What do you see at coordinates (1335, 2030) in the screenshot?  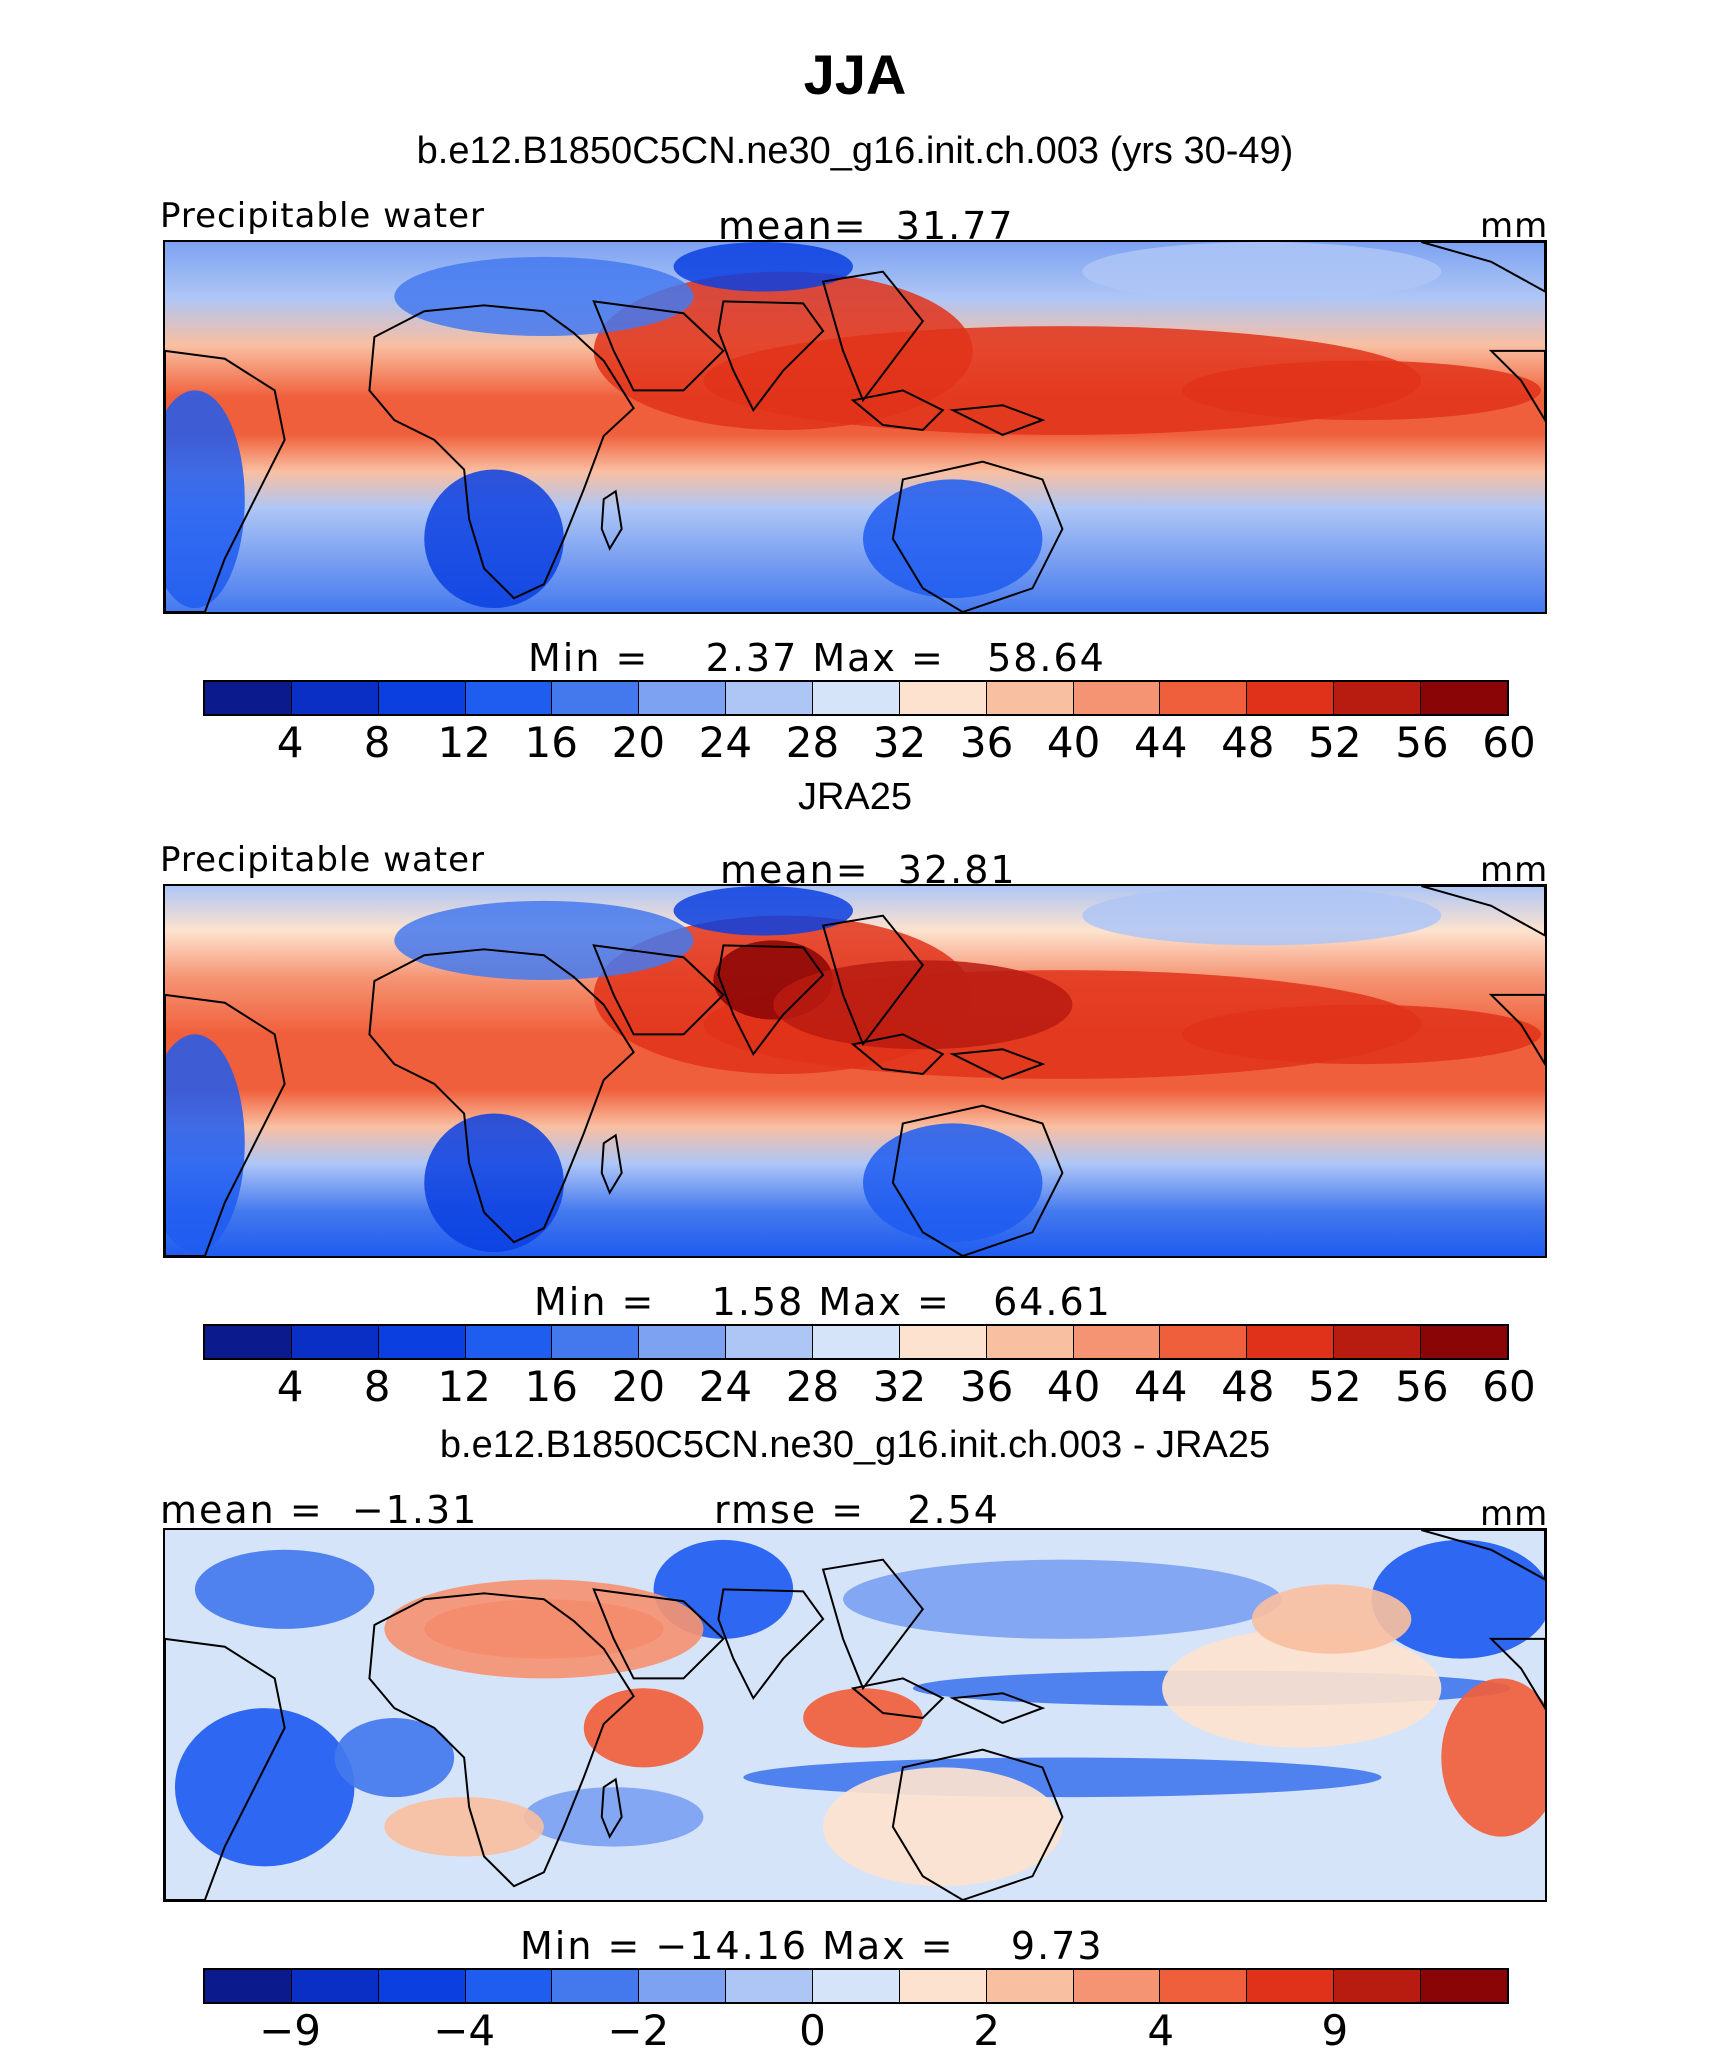 I see `colorbar-tick-label: 9` at bounding box center [1335, 2030].